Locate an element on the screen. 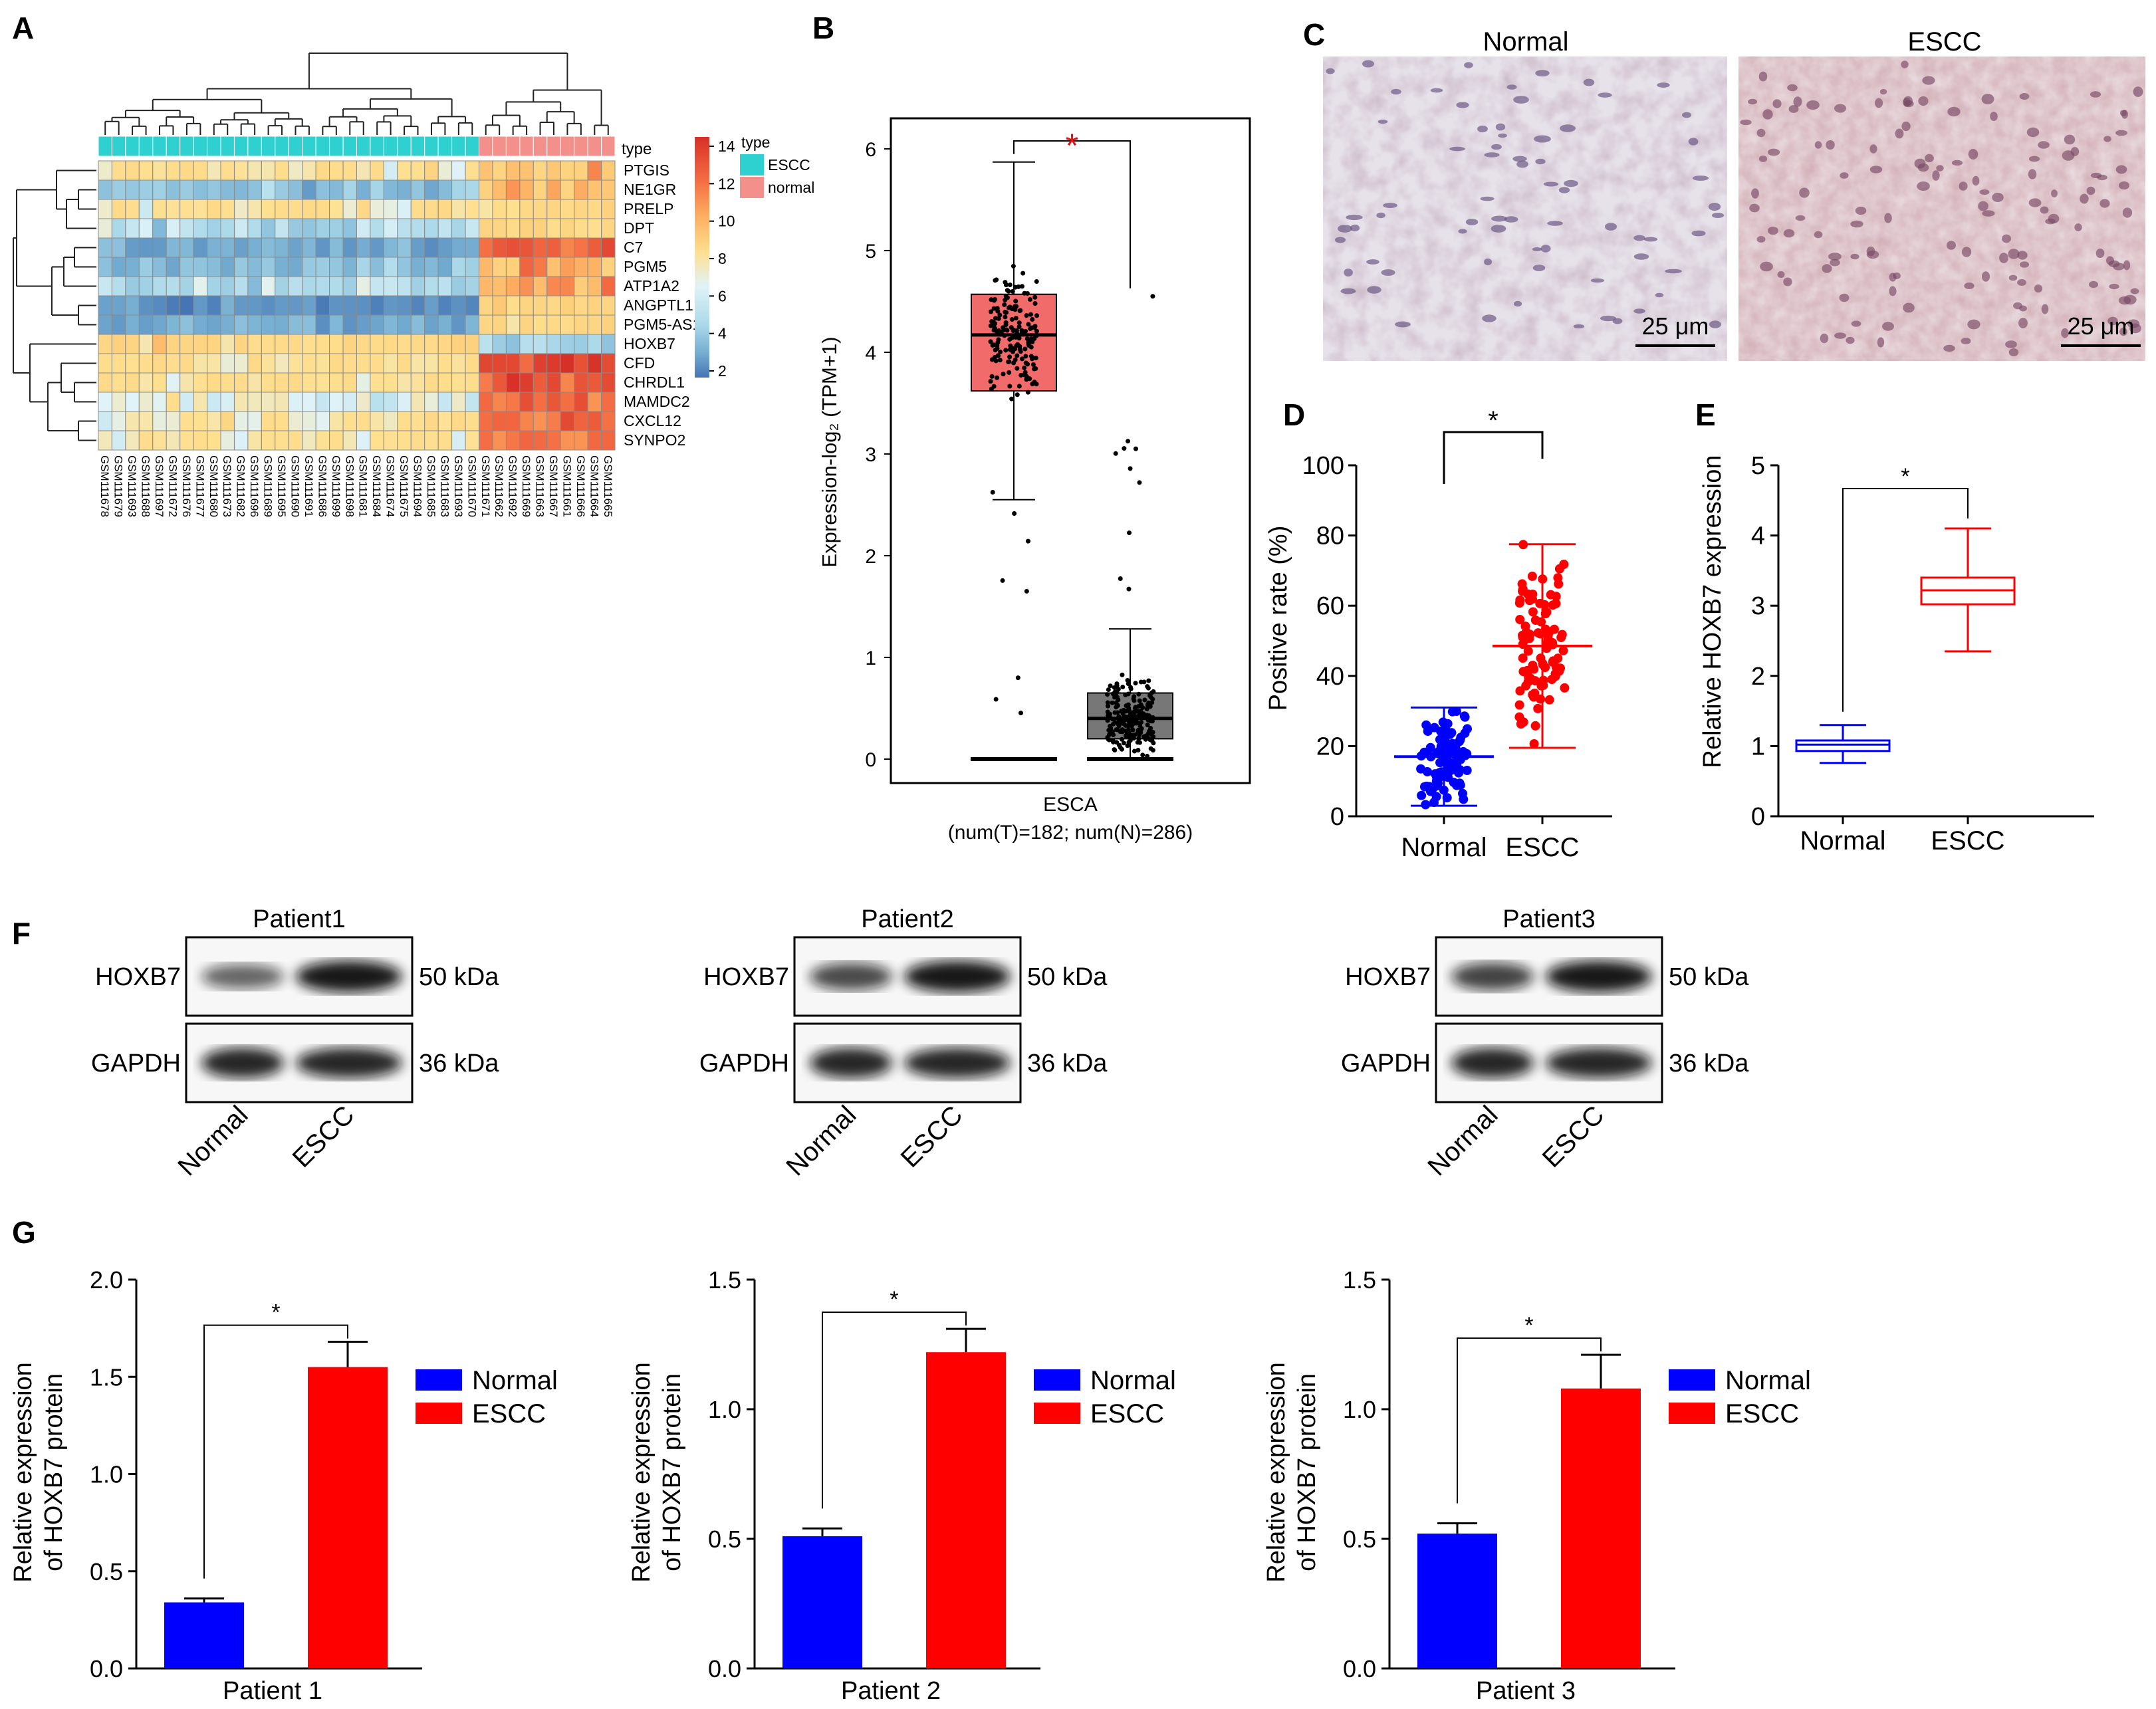 Image resolution: width=2156 pixels, height=1709 pixels. sample-label: GSM111679 is located at coordinates (119, 486).